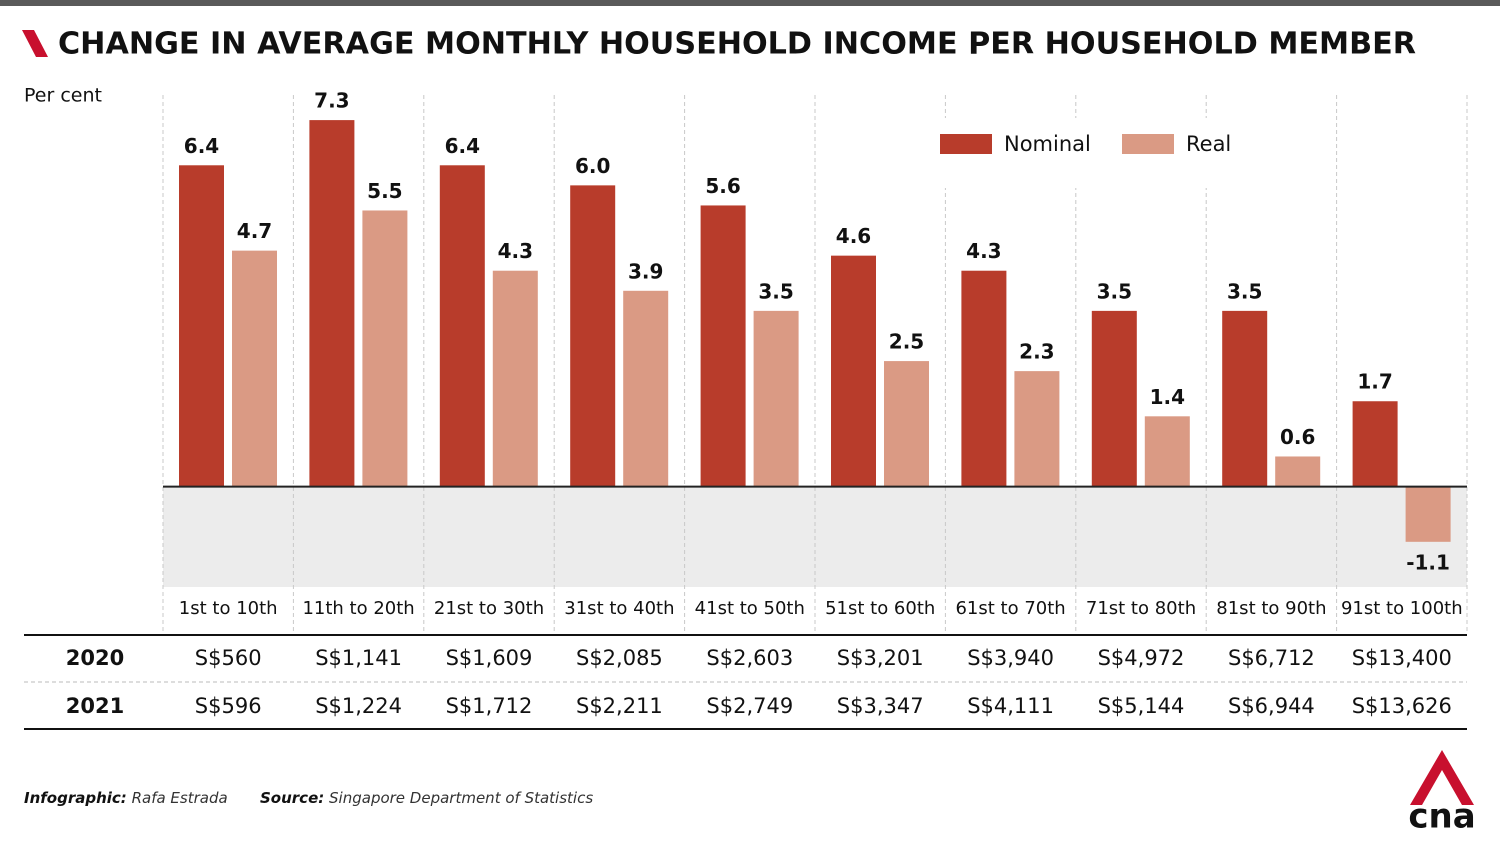  What do you see at coordinates (1010, 706) in the screenshot?
I see `table-cell: S$4,111` at bounding box center [1010, 706].